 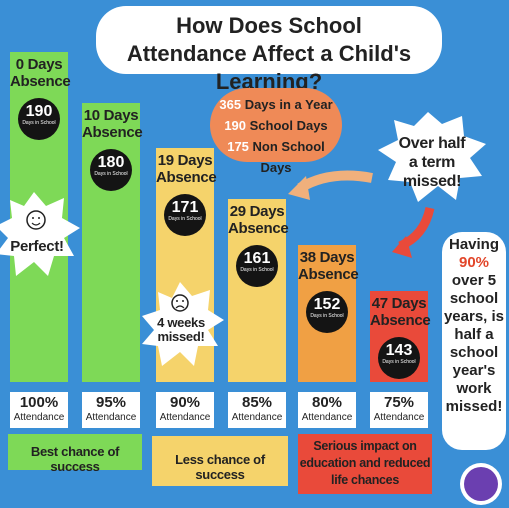 What do you see at coordinates (111, 162) in the screenshot?
I see `days-in-school-value-1: 180` at bounding box center [111, 162].